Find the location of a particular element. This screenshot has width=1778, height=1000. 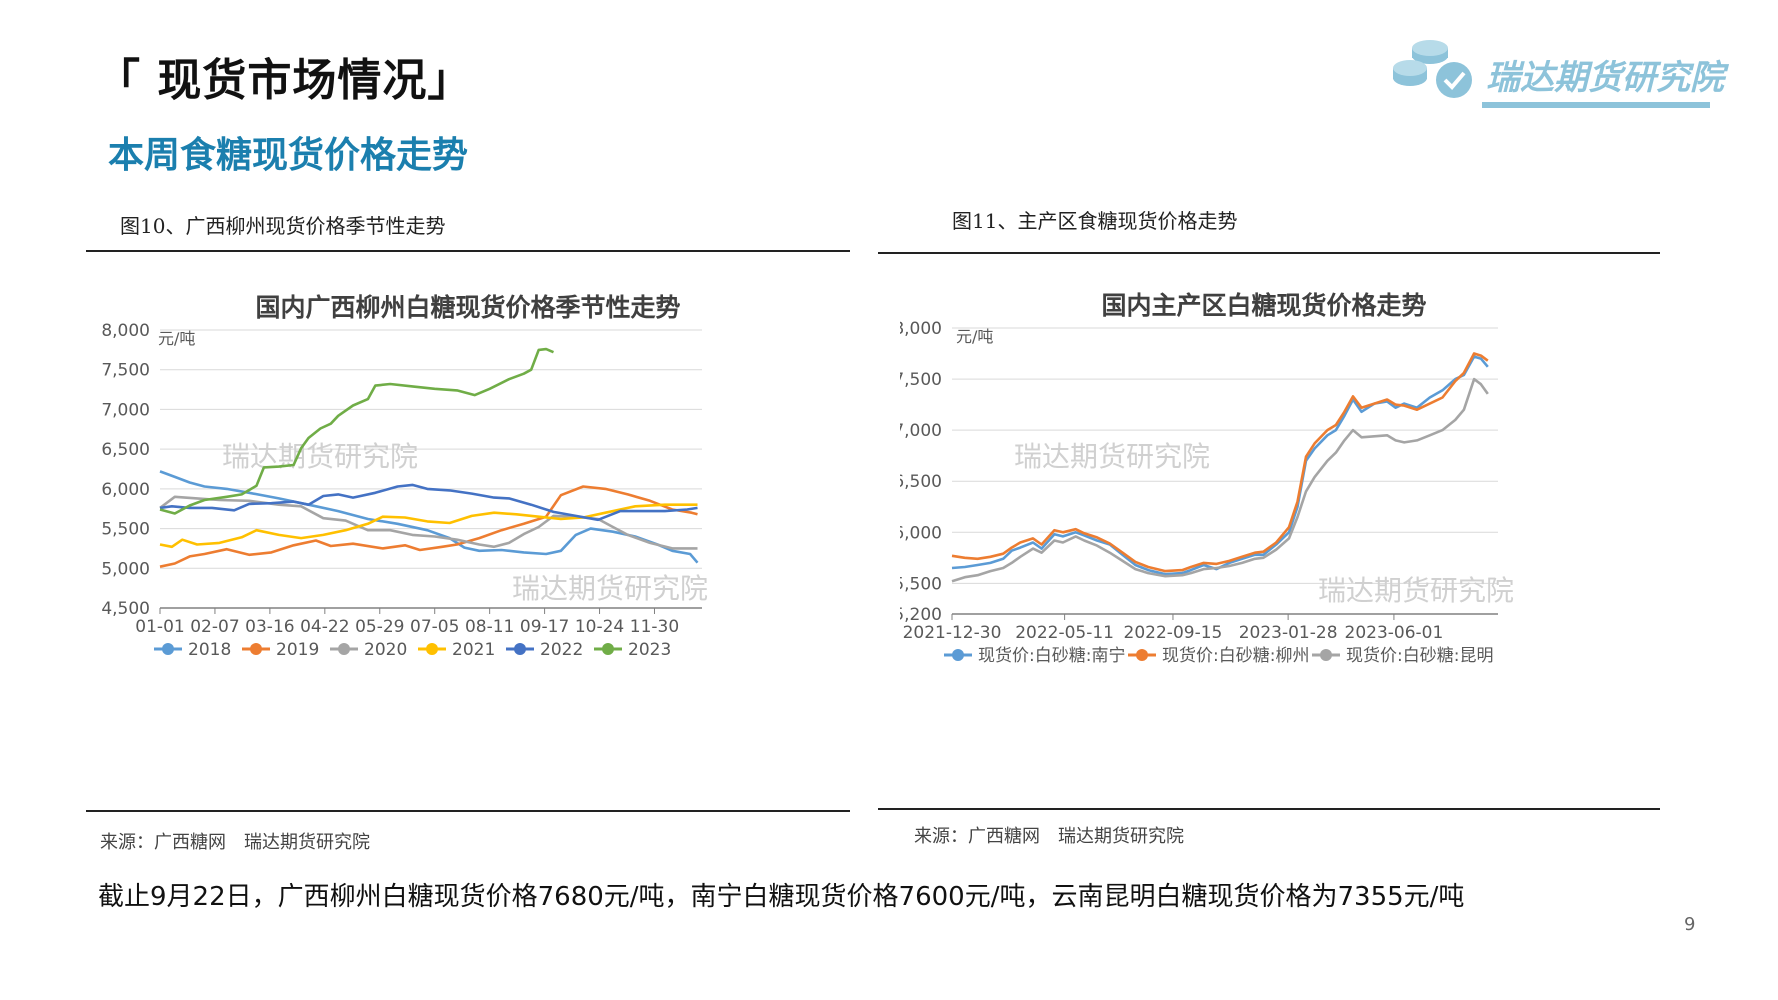

x-tick-label: 08-11 is located at coordinates (489, 627).